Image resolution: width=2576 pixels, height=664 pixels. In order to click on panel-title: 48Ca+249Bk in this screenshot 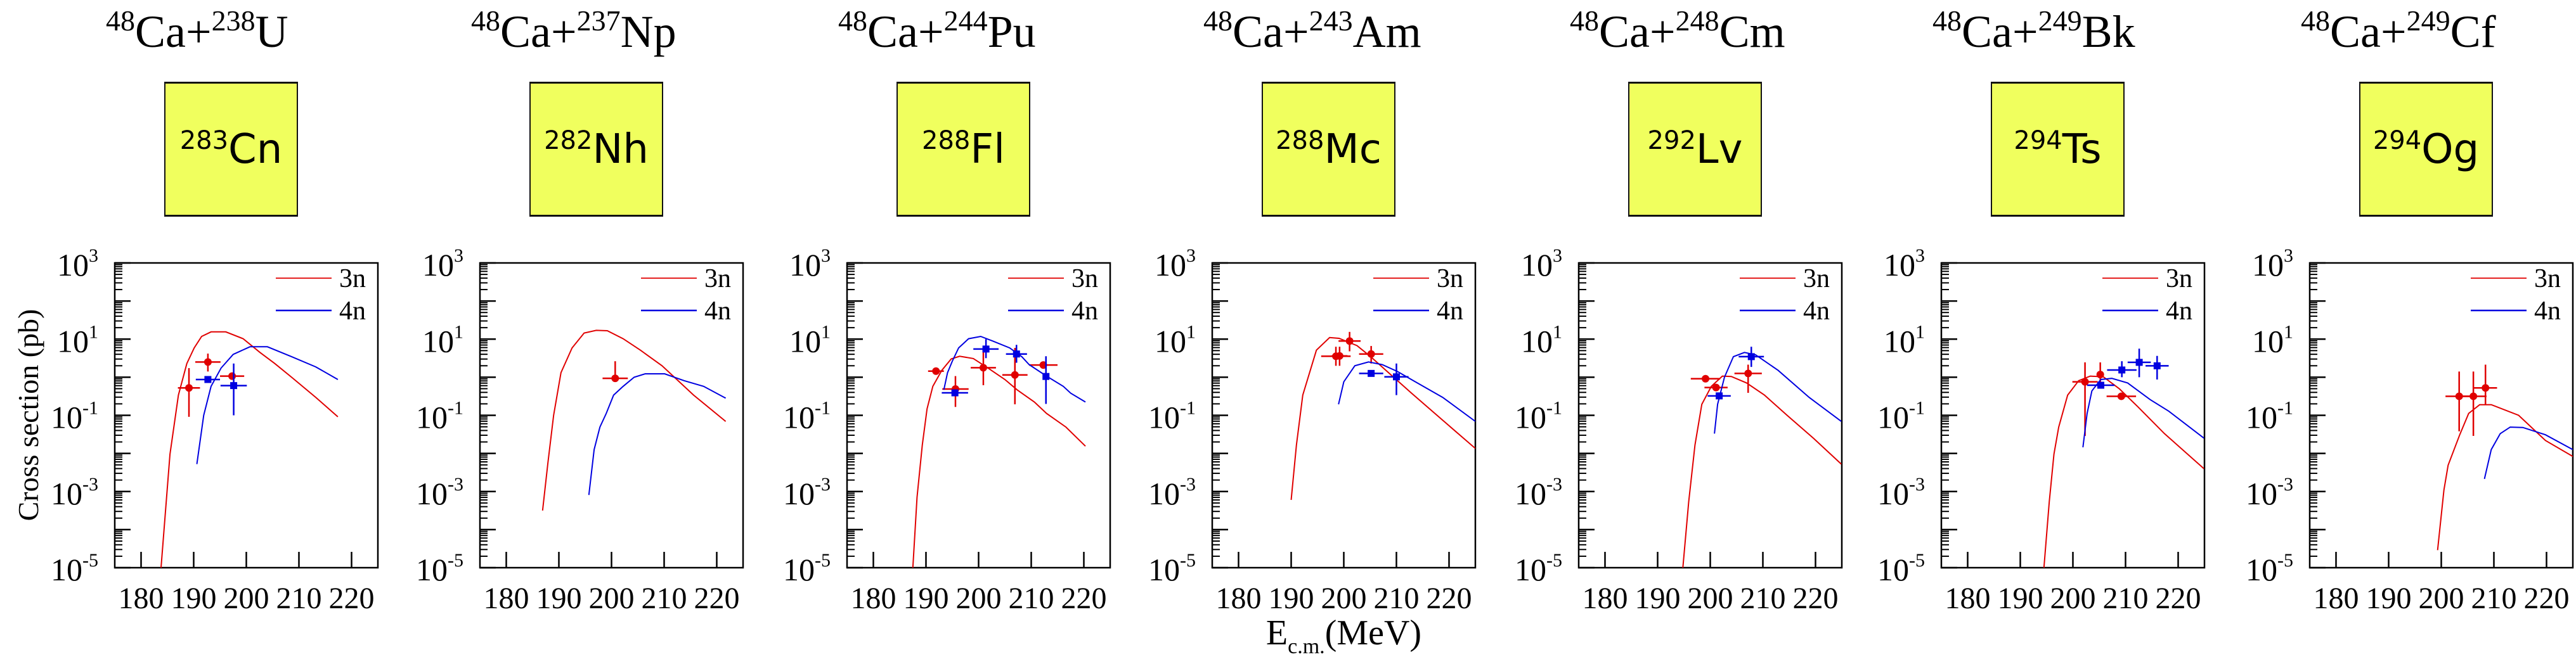, I will do `click(2033, 34)`.